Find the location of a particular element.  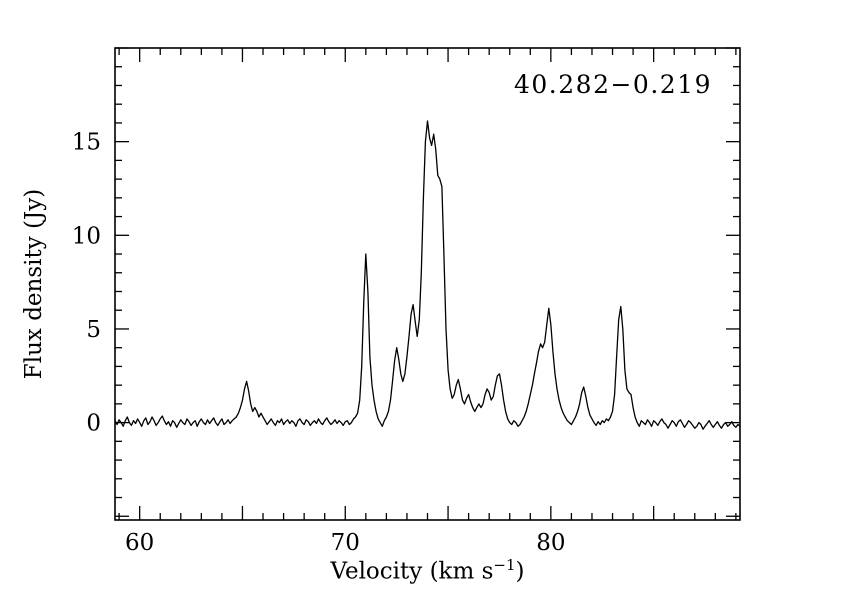

x-axis-title-text: Velocity (km s is located at coordinates (412, 571).